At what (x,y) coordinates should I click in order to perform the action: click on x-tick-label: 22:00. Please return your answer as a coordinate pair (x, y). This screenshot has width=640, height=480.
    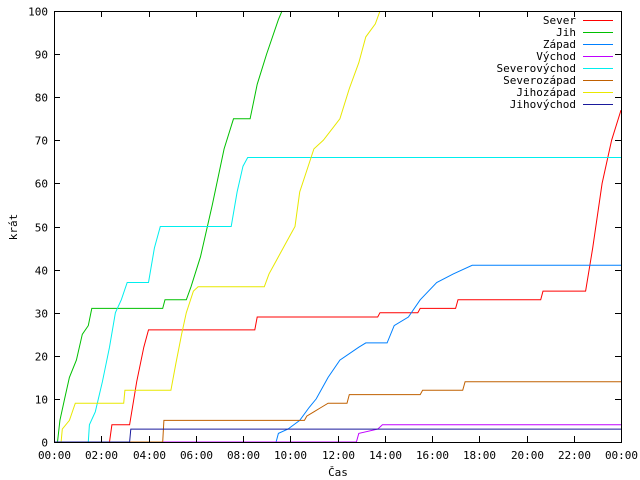
    Looking at the image, I should click on (574, 455).